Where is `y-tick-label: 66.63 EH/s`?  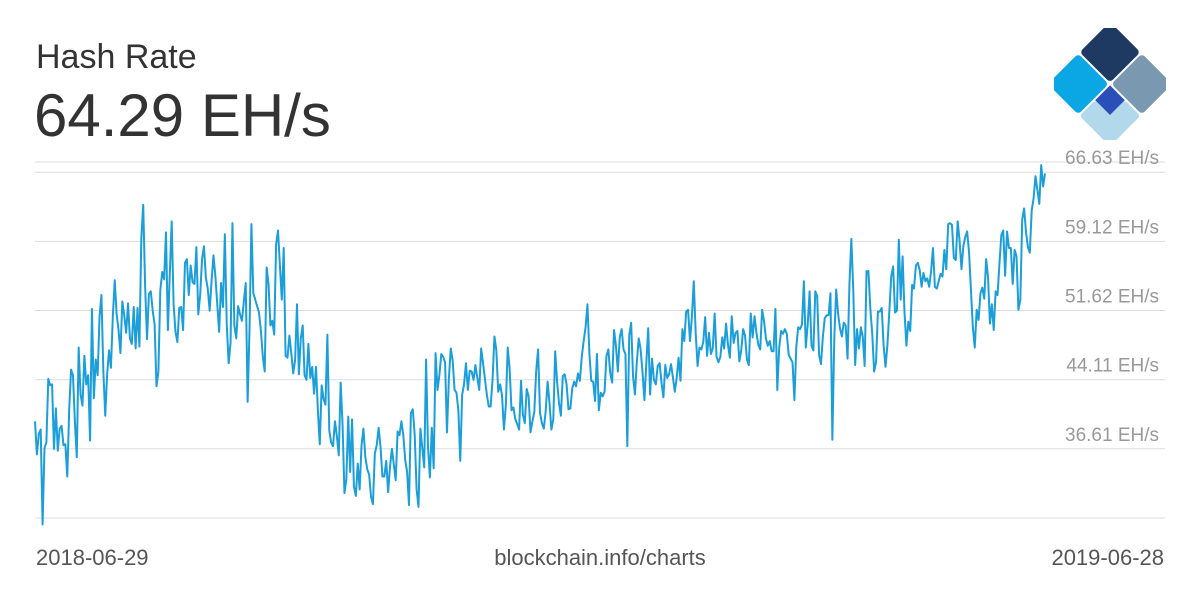
y-tick-label: 66.63 EH/s is located at coordinates (1112, 158).